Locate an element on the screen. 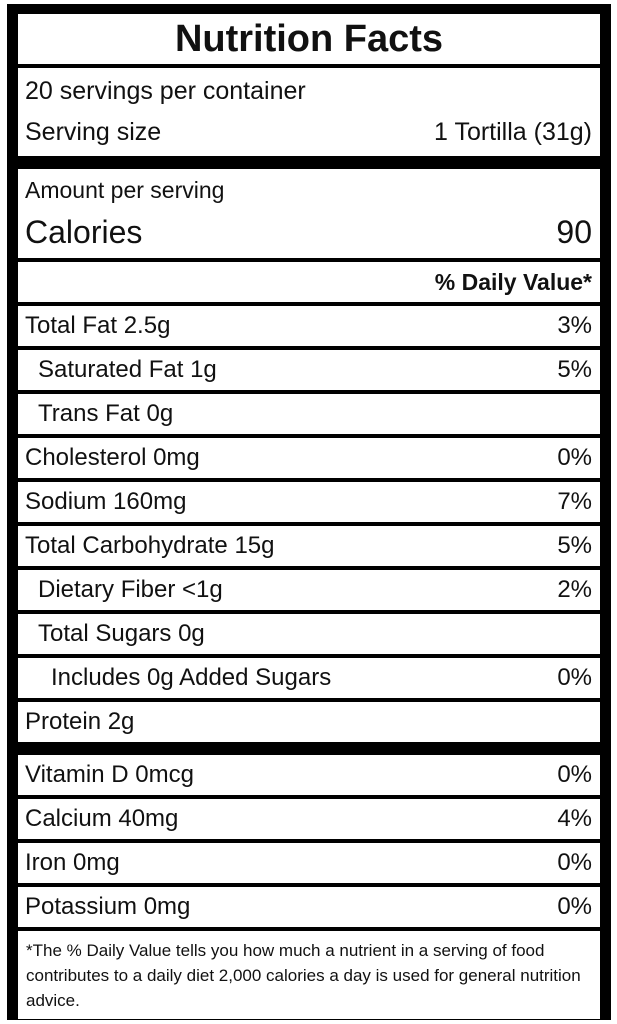  nutrient-name: Saturated Fat 1g is located at coordinates (127, 369).